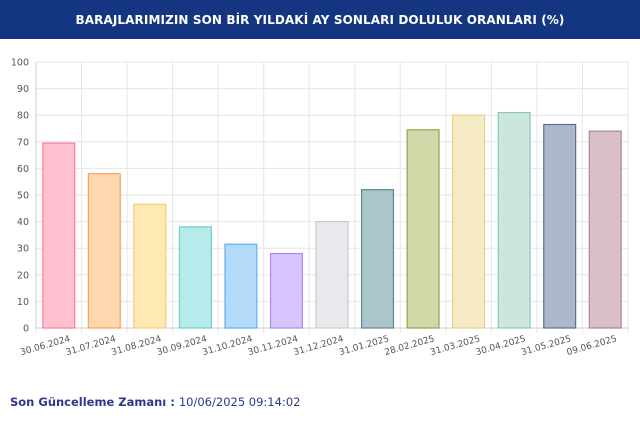 The width and height of the screenshot is (640, 425). I want to click on y-tick-label: 60, so click(23, 169).